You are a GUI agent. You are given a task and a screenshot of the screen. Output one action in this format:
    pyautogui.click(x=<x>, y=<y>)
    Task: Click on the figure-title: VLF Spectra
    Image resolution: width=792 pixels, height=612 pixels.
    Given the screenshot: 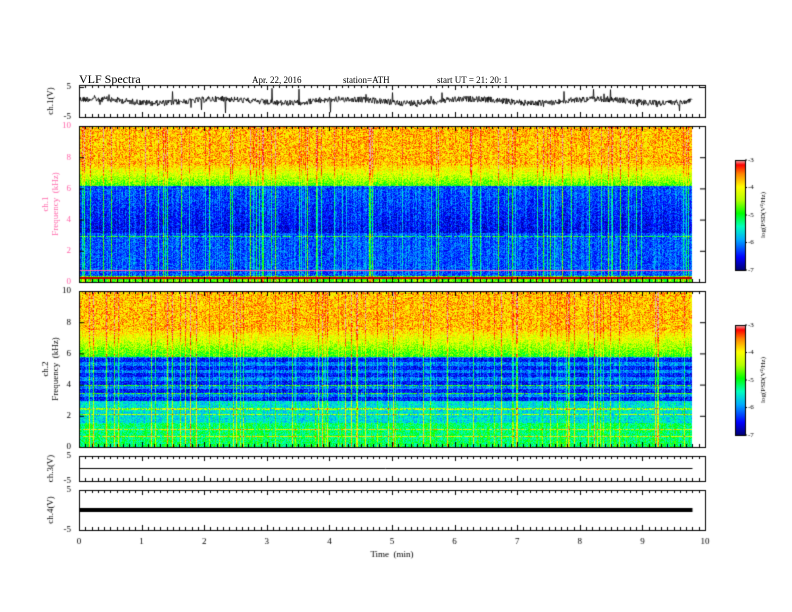 What is the action you would take?
    pyautogui.click(x=110, y=79)
    